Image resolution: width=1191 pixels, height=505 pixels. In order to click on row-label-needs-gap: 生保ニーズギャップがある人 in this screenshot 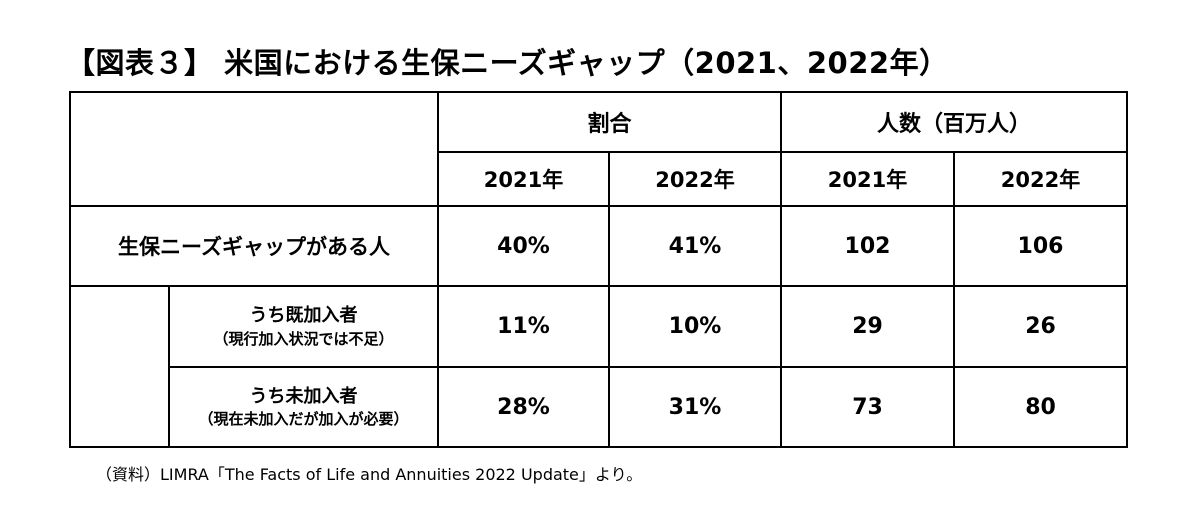, I will do `click(254, 246)`.